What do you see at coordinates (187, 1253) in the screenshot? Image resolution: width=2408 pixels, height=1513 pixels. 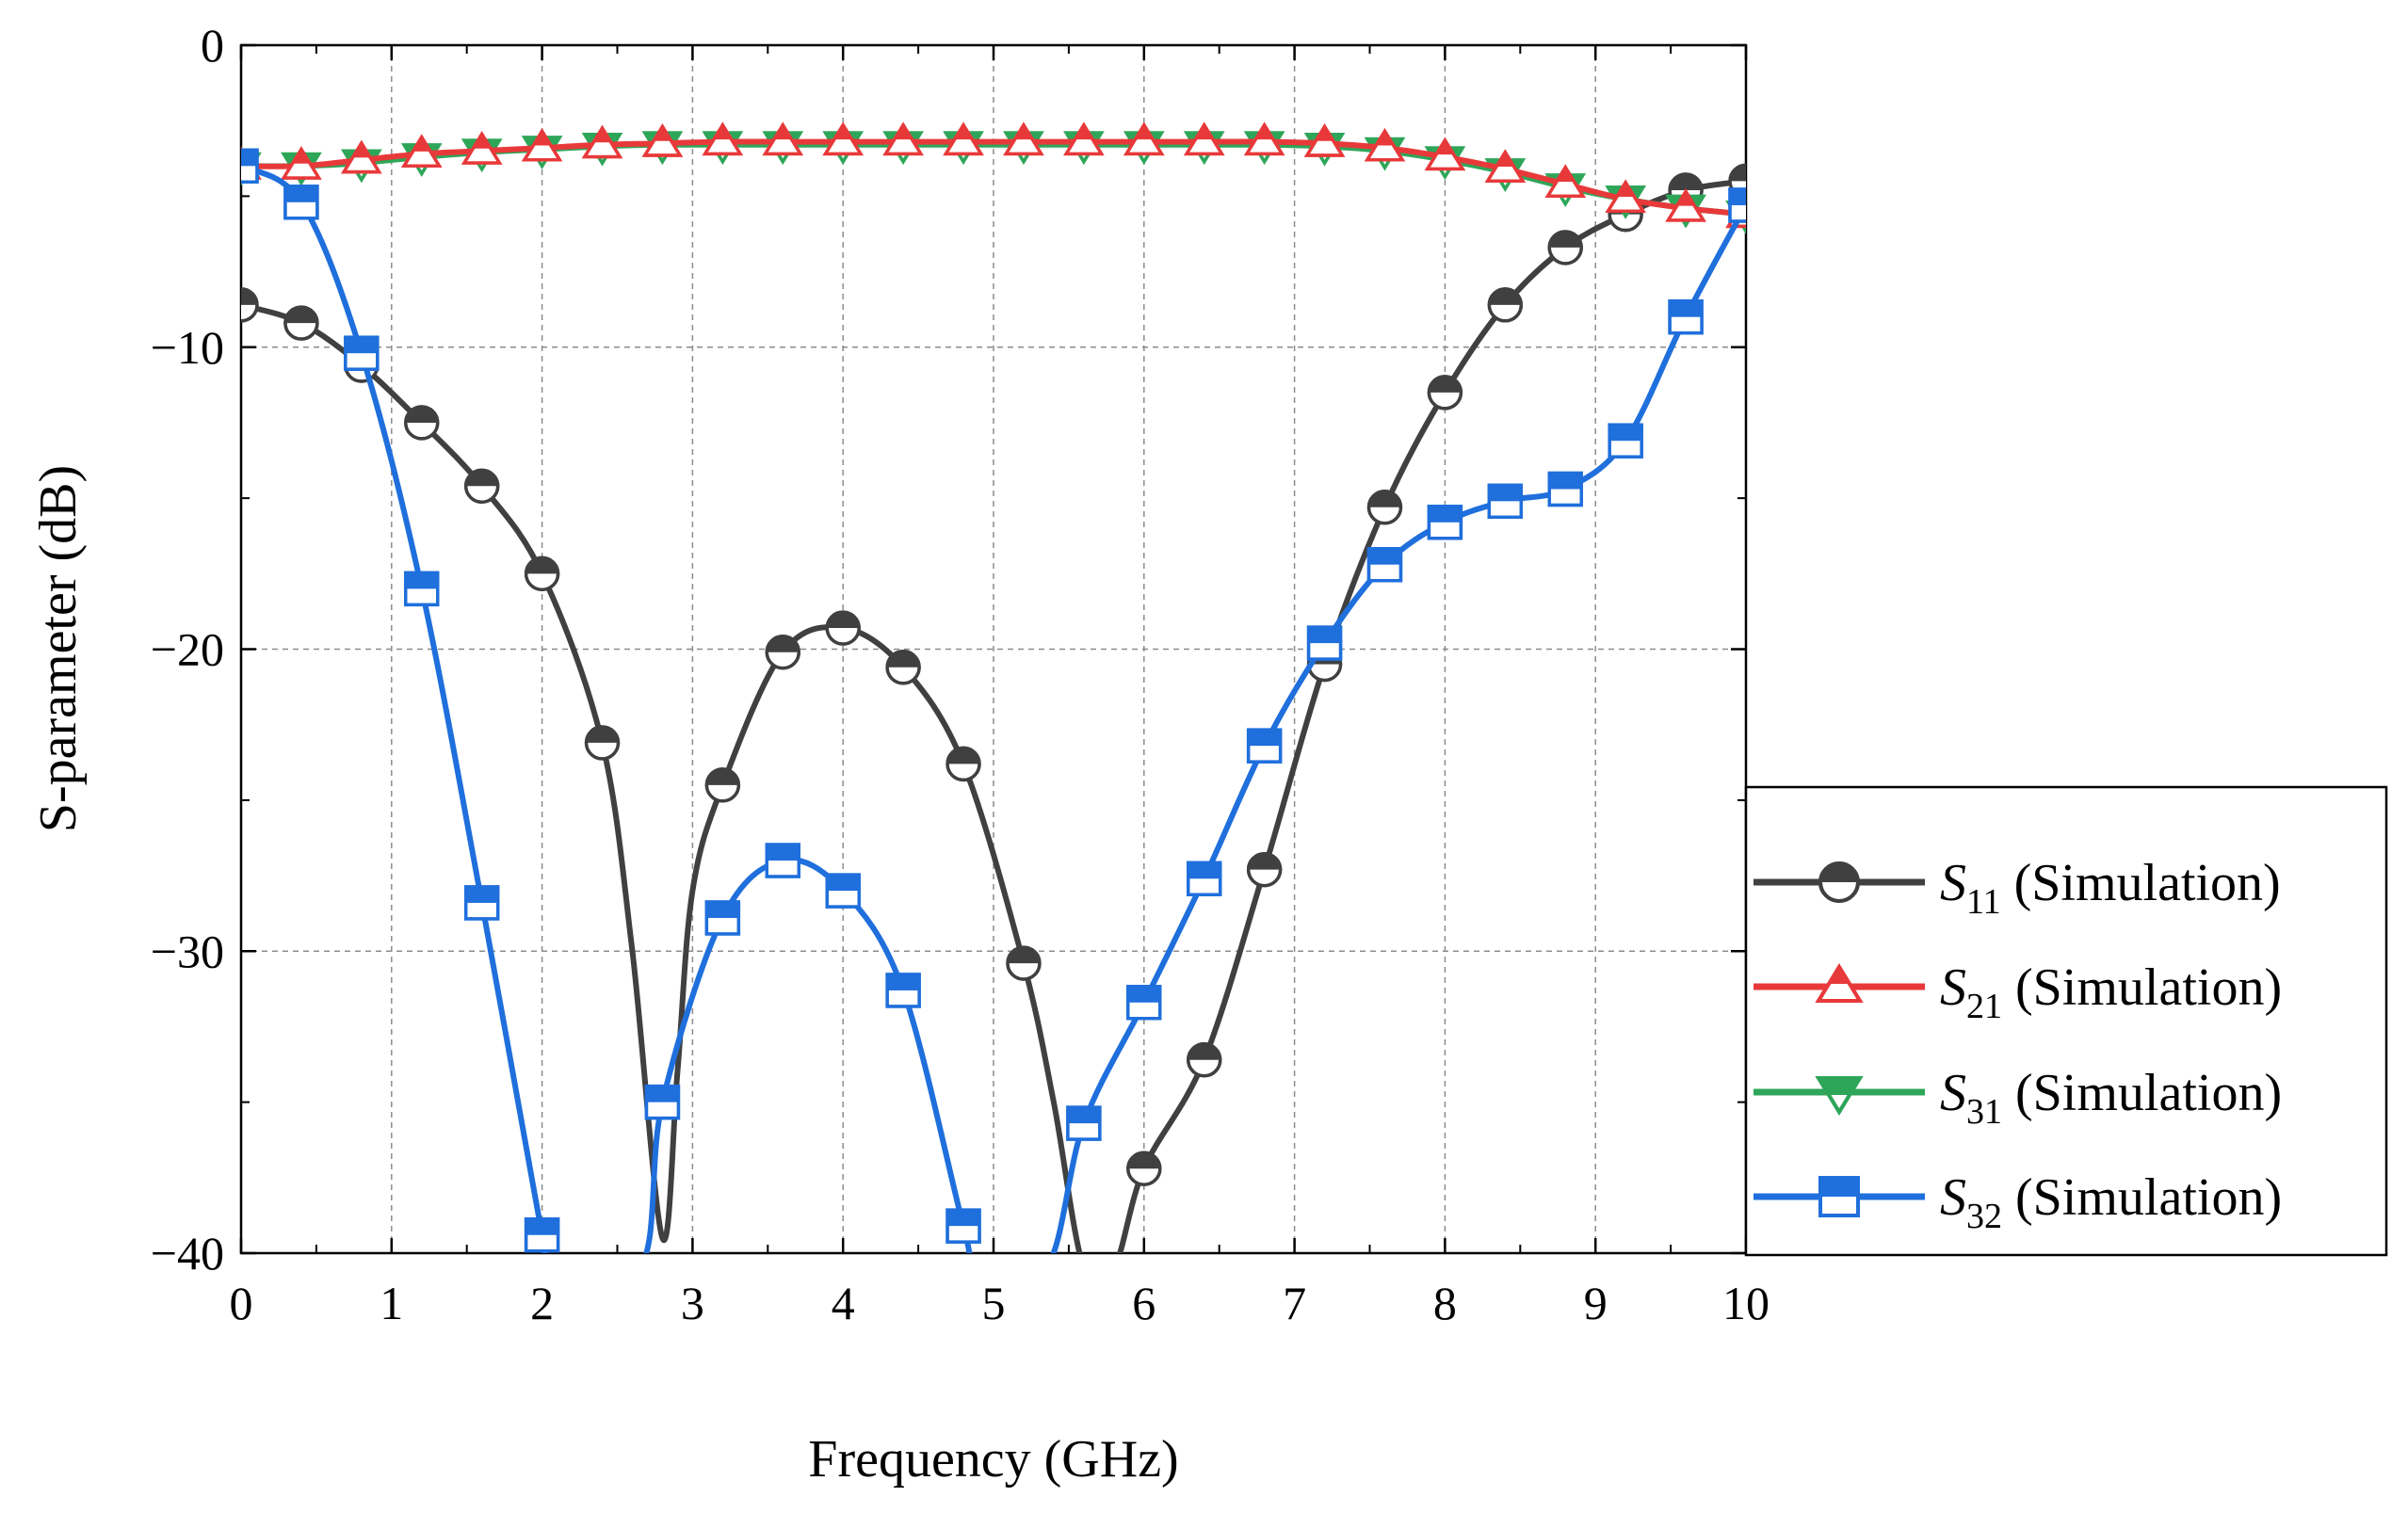 I see `y-tick-label: −40` at bounding box center [187, 1253].